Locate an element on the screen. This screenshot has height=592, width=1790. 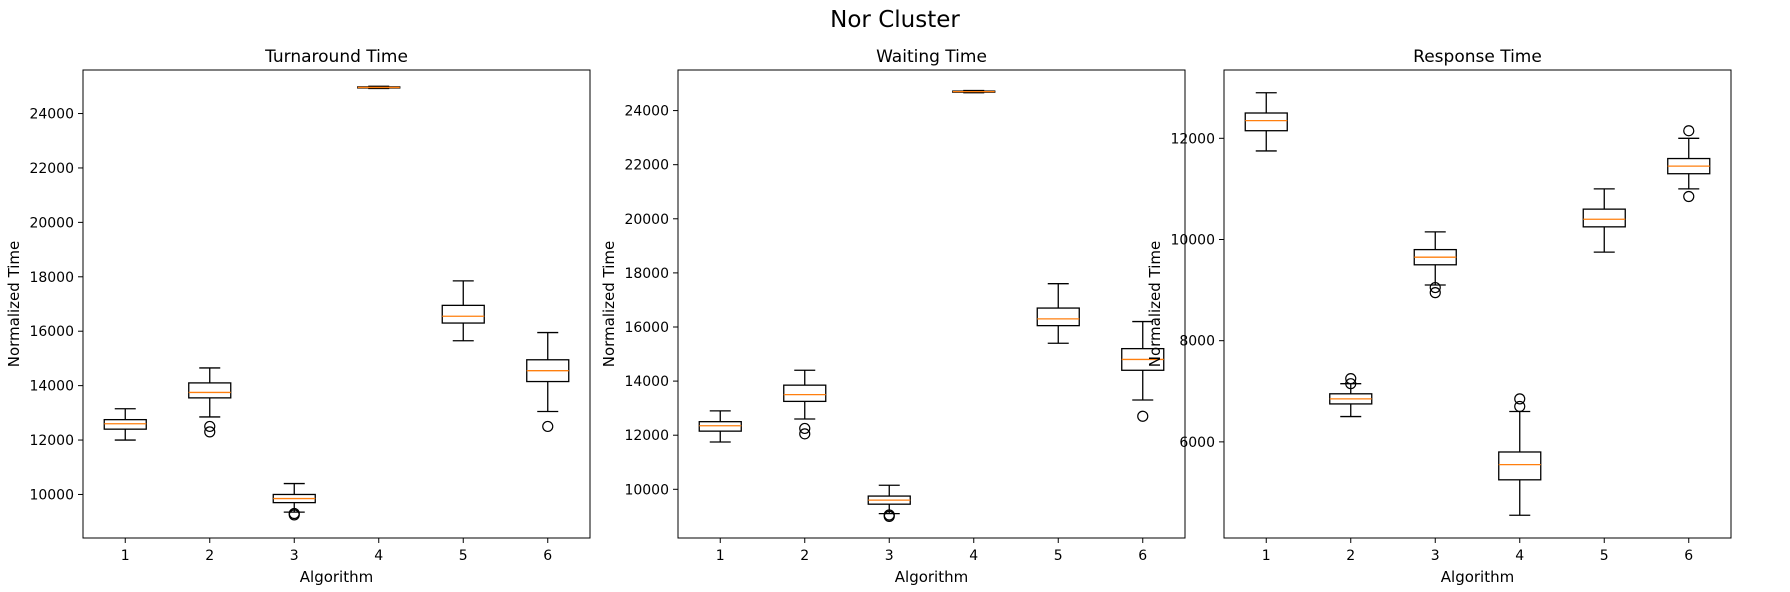
panel-title: Waiting Time is located at coordinates (931, 57).